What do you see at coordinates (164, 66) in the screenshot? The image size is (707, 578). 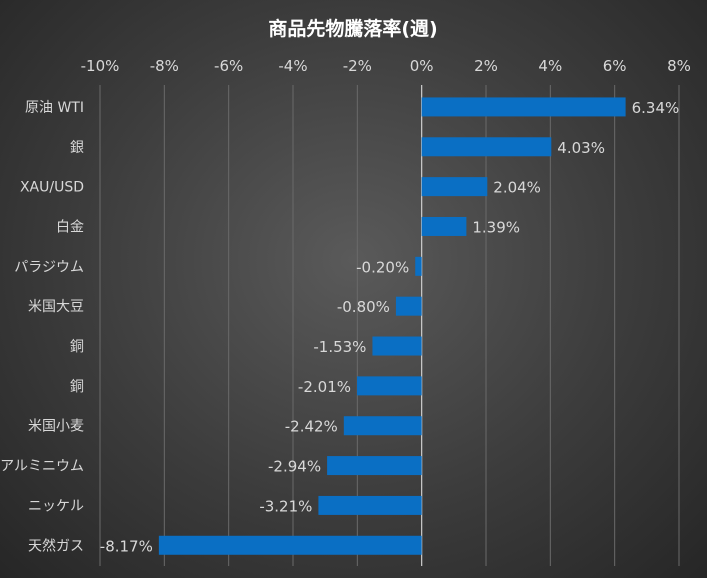 I see `x-tick-label: -8%` at bounding box center [164, 66].